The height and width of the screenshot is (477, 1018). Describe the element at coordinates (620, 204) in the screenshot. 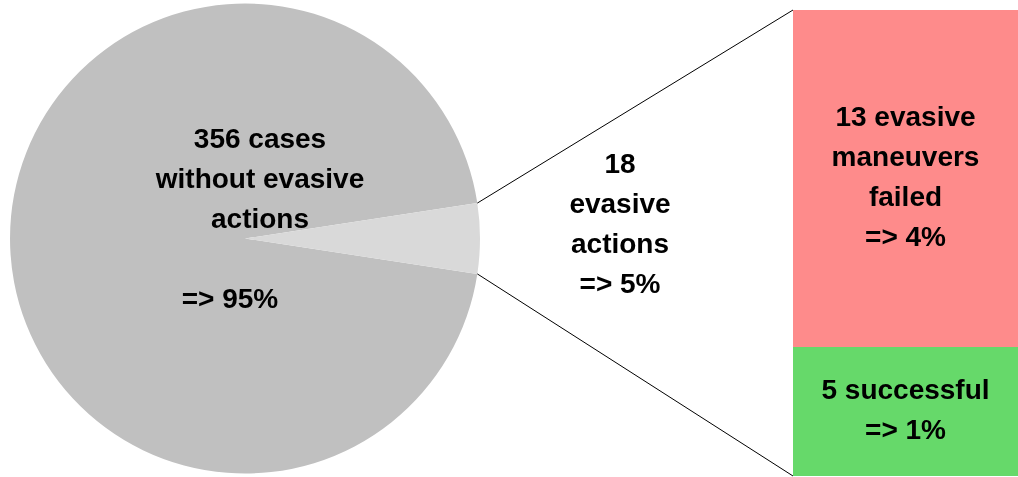

I see `slice-label: 18 evasive actions` at that location.